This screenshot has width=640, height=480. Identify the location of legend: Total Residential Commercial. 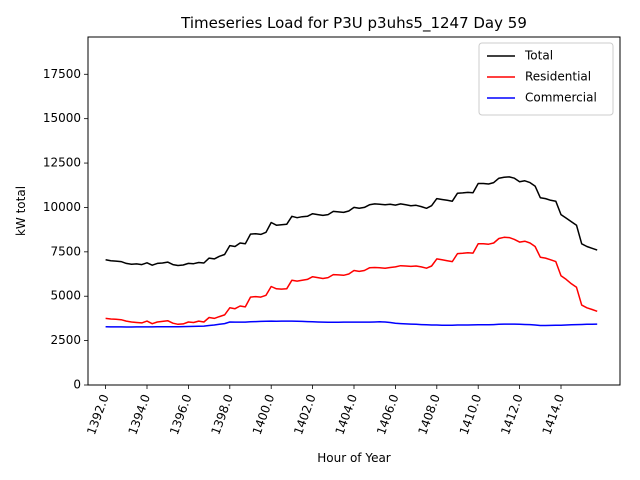
(546, 79).